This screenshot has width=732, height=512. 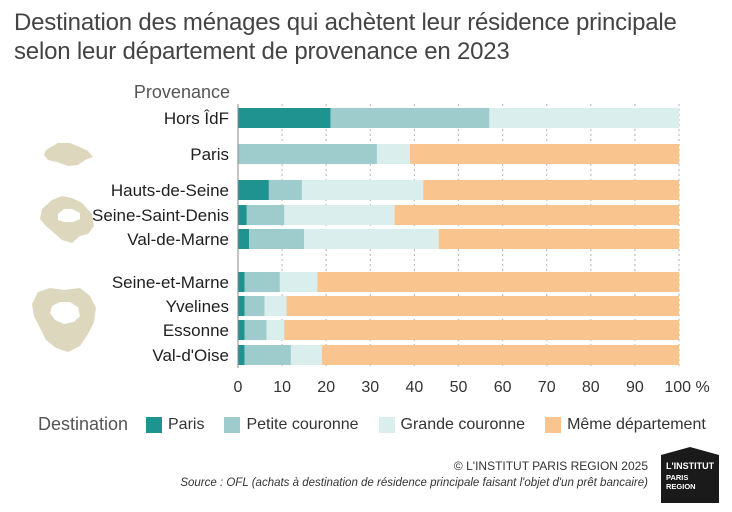 What do you see at coordinates (370, 387) in the screenshot?
I see `x-tick-label: 30` at bounding box center [370, 387].